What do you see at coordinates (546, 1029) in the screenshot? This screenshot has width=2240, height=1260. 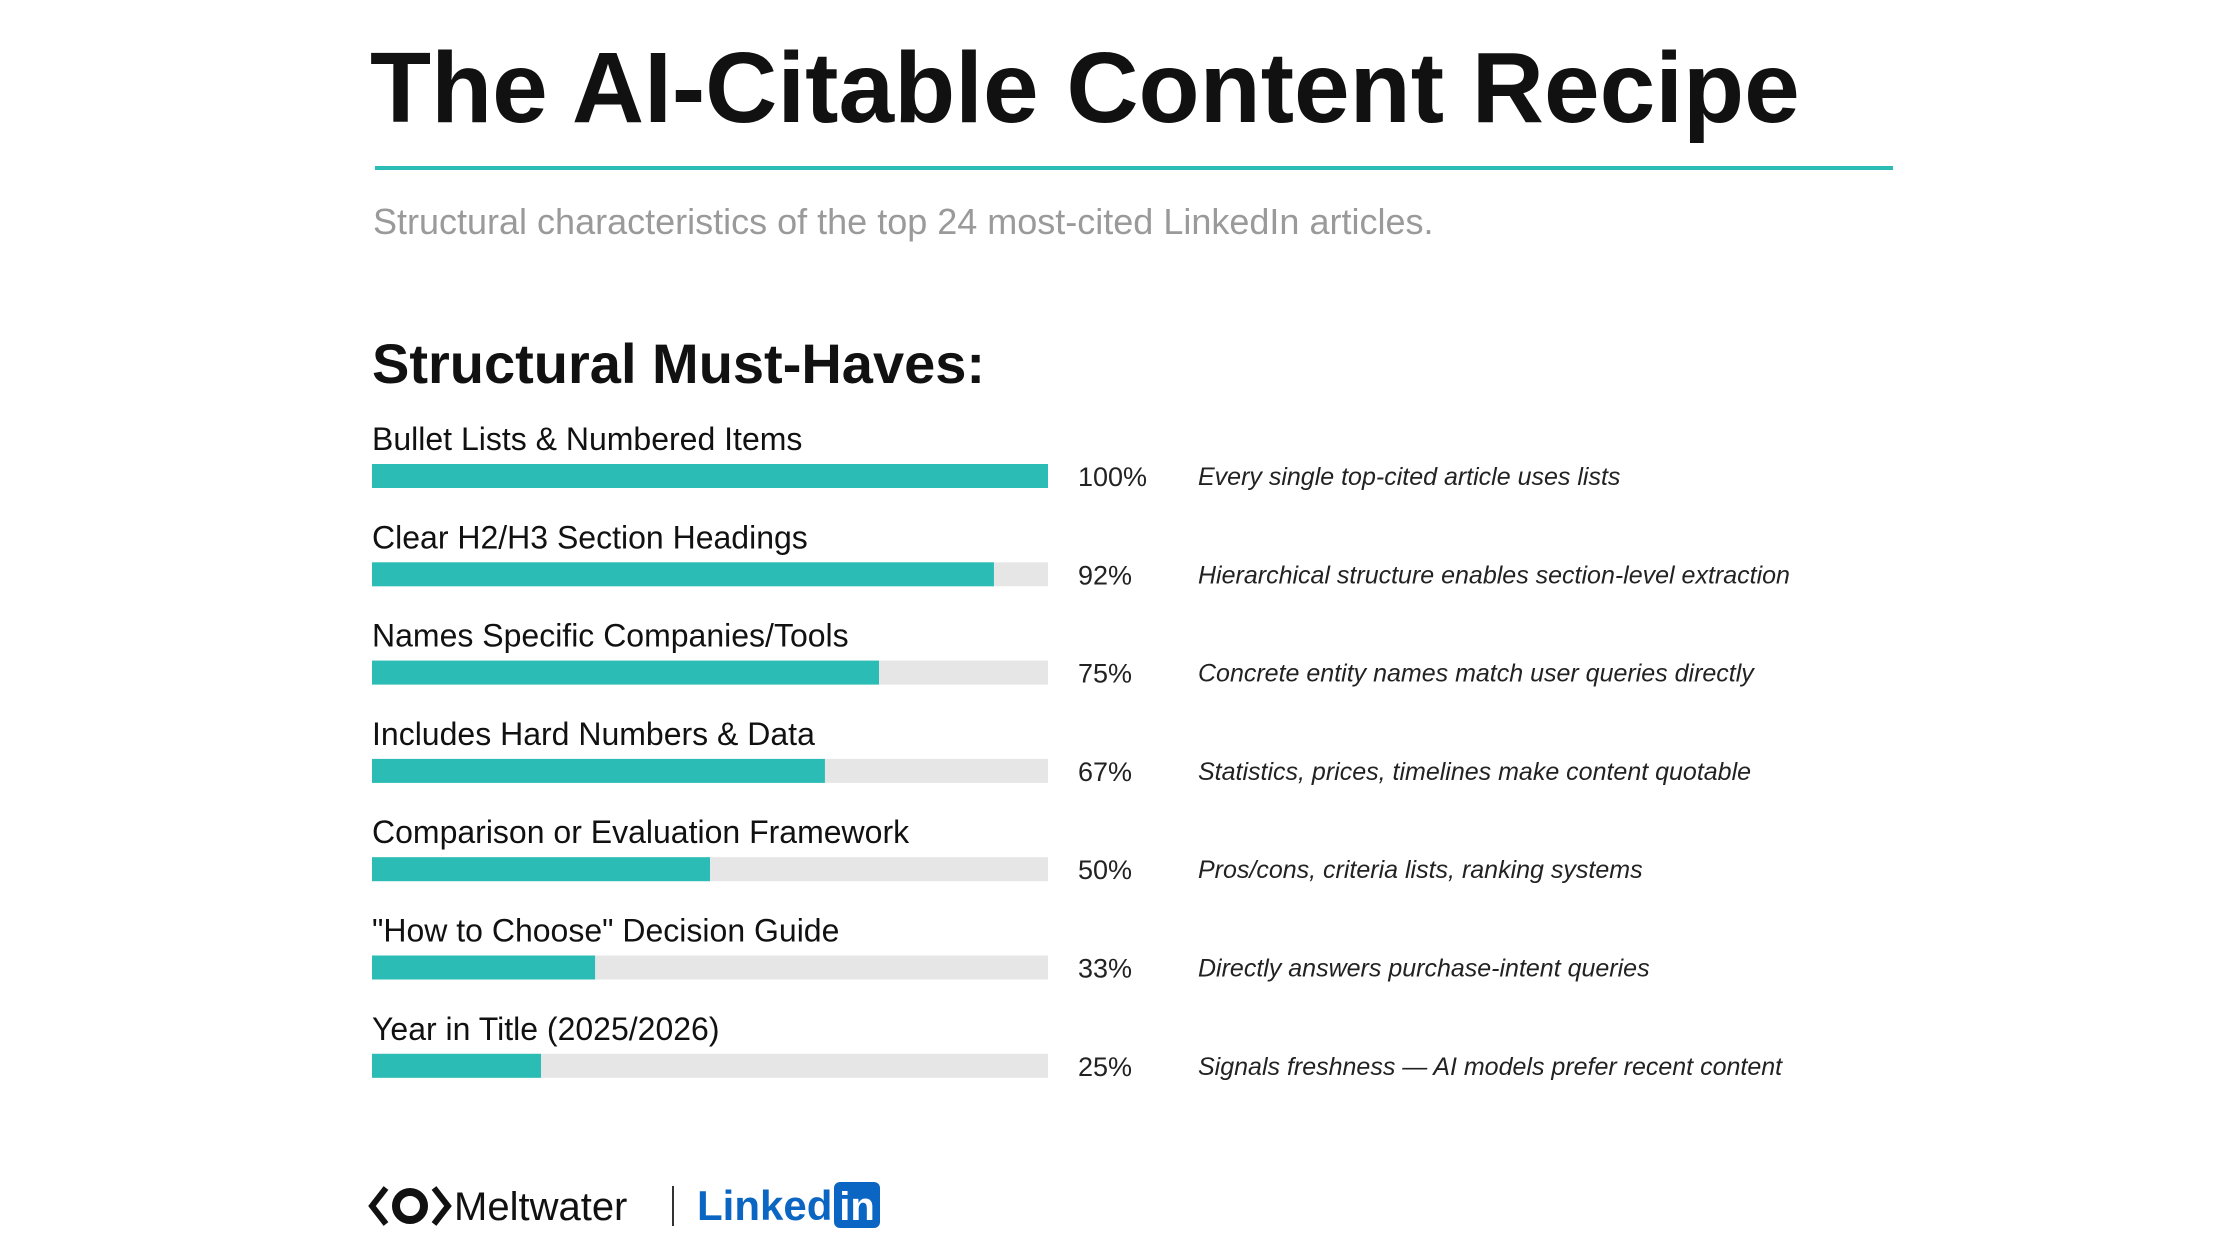 I see `bar-label: Year in Title (2025/2026)` at bounding box center [546, 1029].